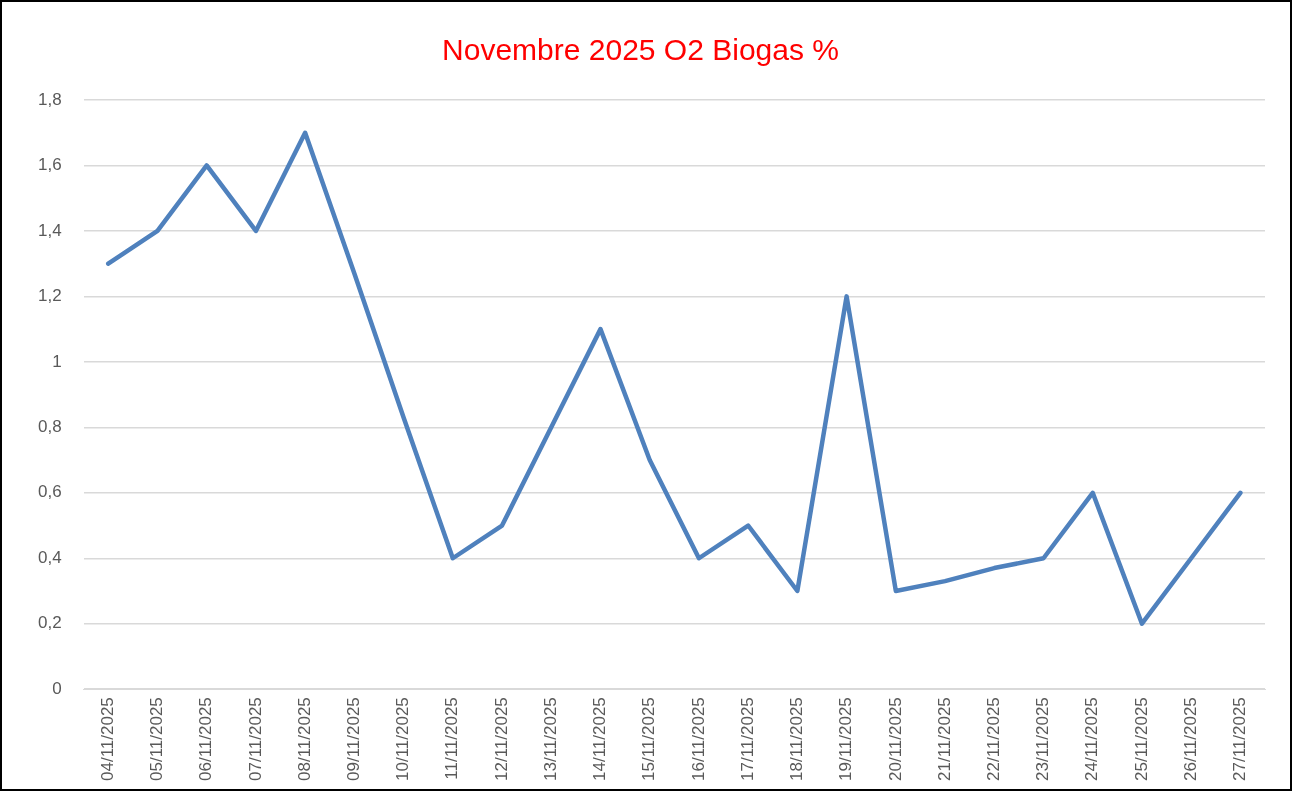  Describe the element at coordinates (895, 739) in the screenshot. I see `x-tick-label: 20/11/2025` at that location.